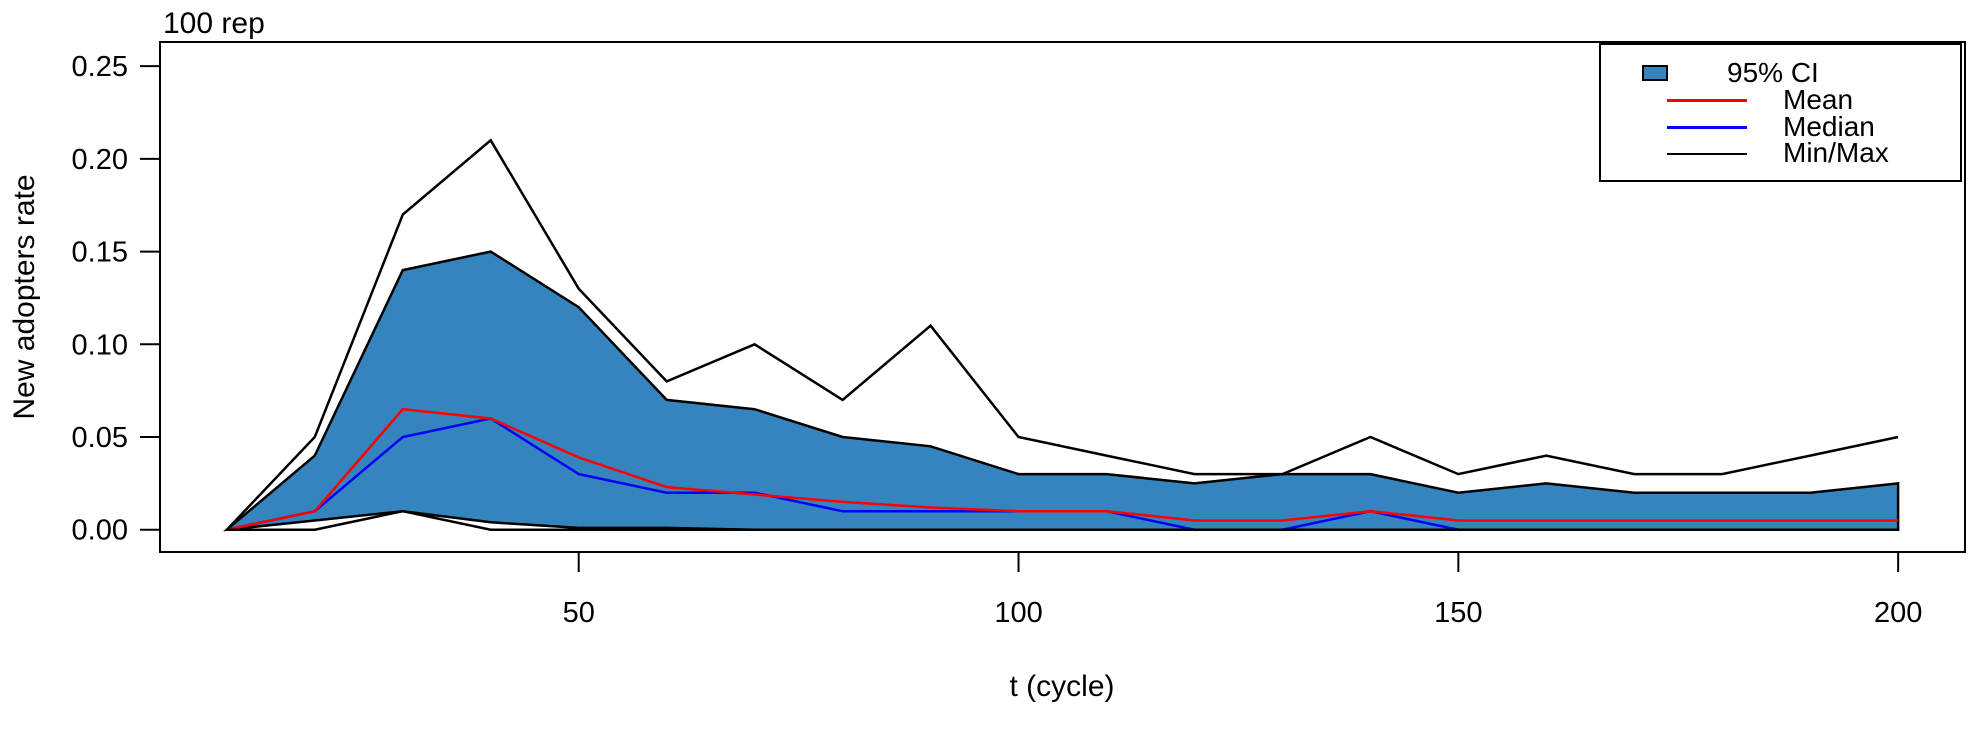  What do you see at coordinates (1836, 152) in the screenshot?
I see `legend-label-minmax: Min/Max` at bounding box center [1836, 152].